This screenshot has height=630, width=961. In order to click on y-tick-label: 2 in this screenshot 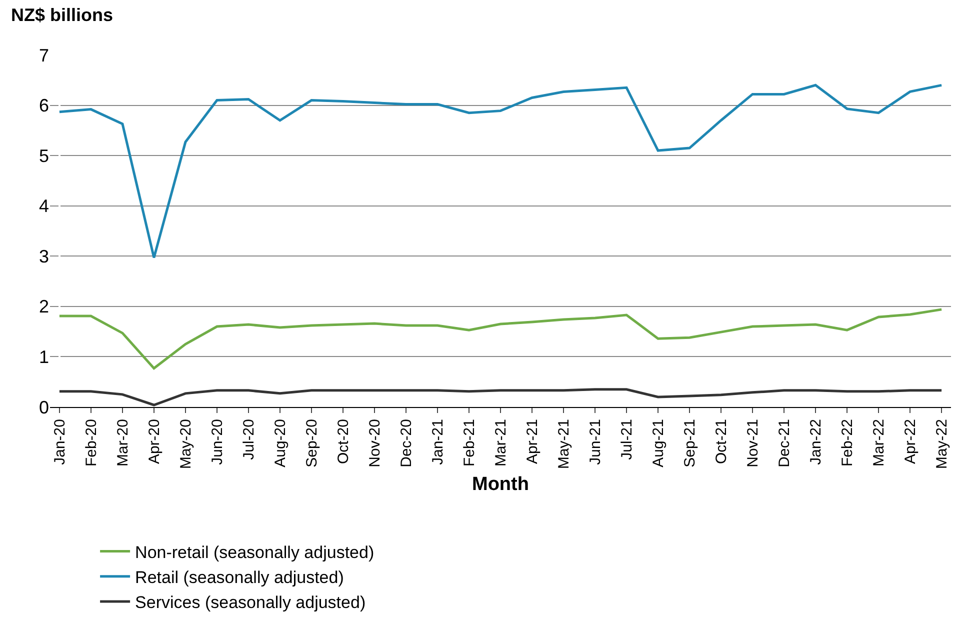, I will do `click(43, 306)`.